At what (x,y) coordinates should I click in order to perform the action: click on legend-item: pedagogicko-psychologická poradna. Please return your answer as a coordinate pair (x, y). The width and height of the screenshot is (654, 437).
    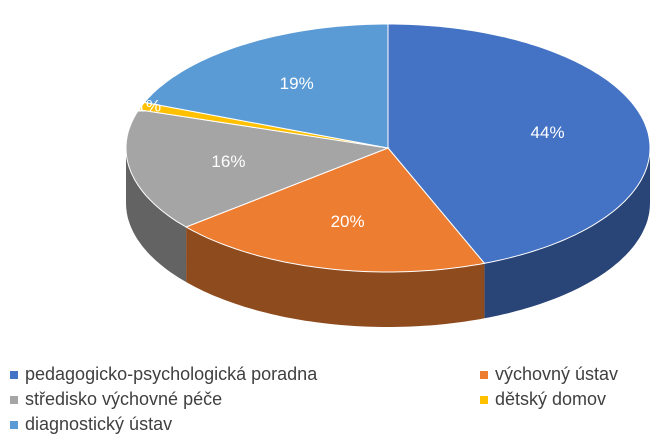
    Looking at the image, I should click on (245, 374).